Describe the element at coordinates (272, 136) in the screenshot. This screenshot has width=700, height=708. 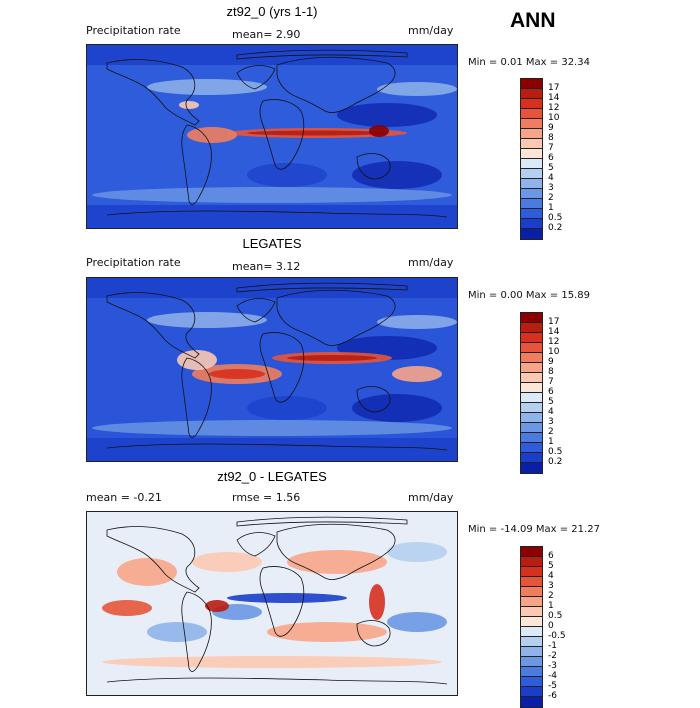
I see `panel-1-map-svg` at that location.